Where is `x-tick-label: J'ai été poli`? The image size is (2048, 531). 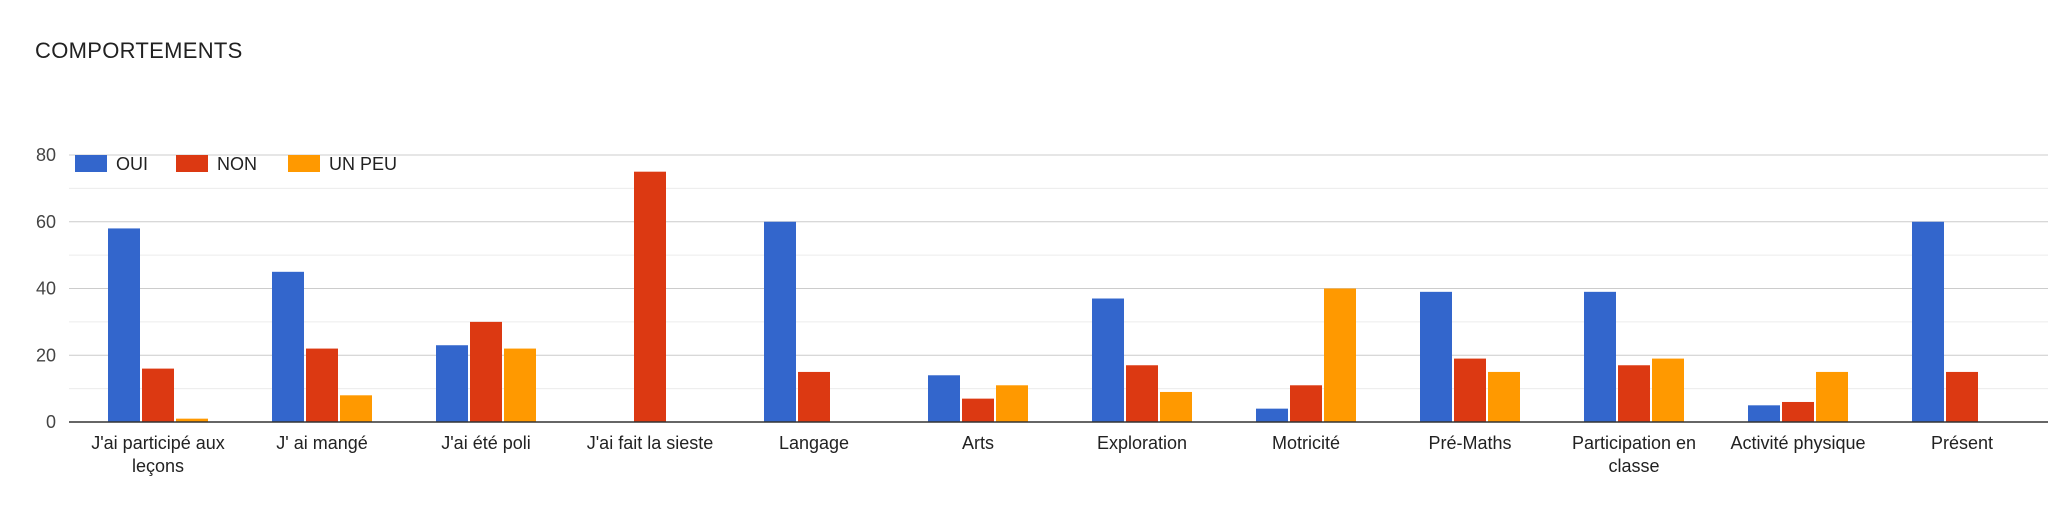 x-tick-label: J'ai été poli is located at coordinates (486, 443).